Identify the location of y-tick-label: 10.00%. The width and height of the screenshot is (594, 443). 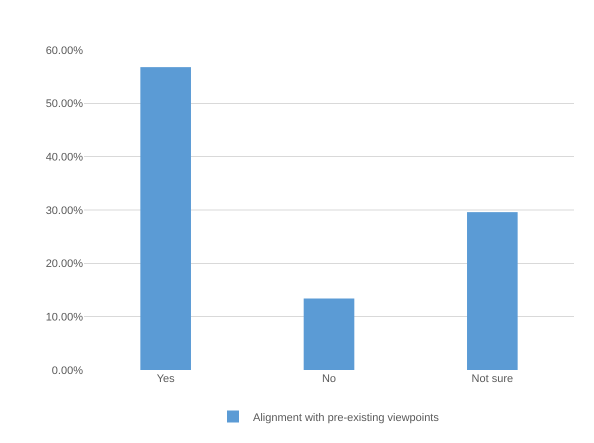
(65, 318).